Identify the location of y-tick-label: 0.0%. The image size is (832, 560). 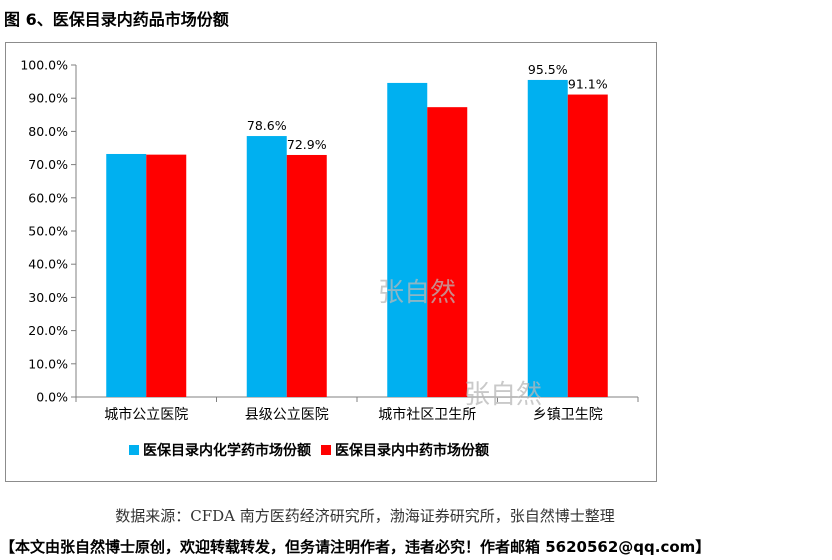
(52, 397).